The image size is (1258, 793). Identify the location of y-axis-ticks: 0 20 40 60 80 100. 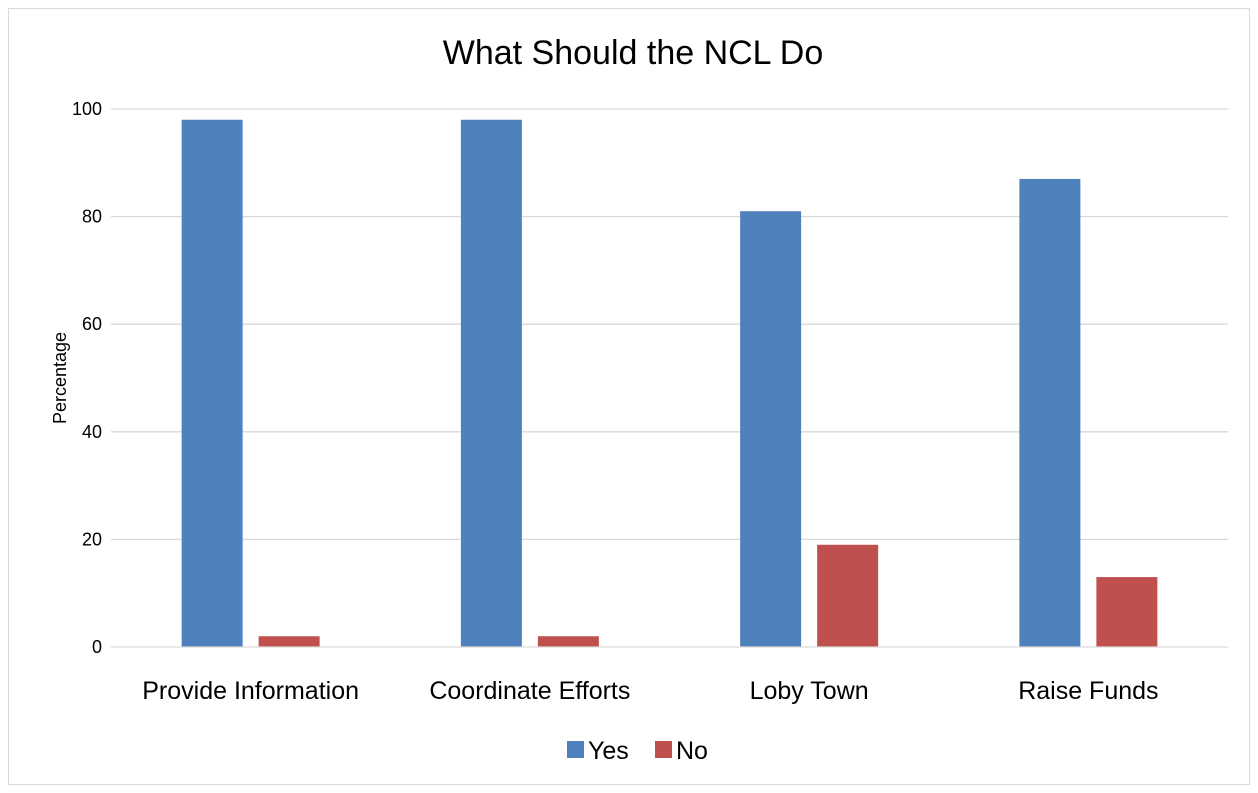
(87, 378).